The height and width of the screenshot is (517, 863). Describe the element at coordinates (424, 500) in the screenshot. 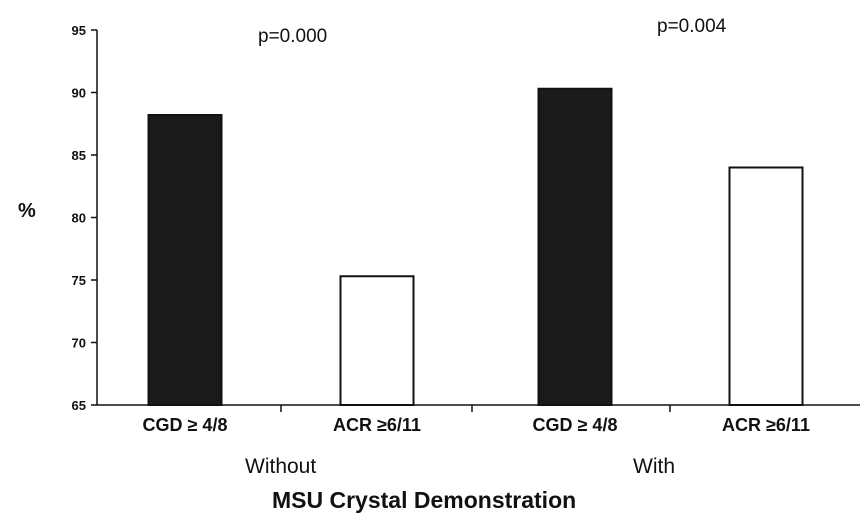

I see `x-axis-title: MSU Crystal Demonstration` at that location.